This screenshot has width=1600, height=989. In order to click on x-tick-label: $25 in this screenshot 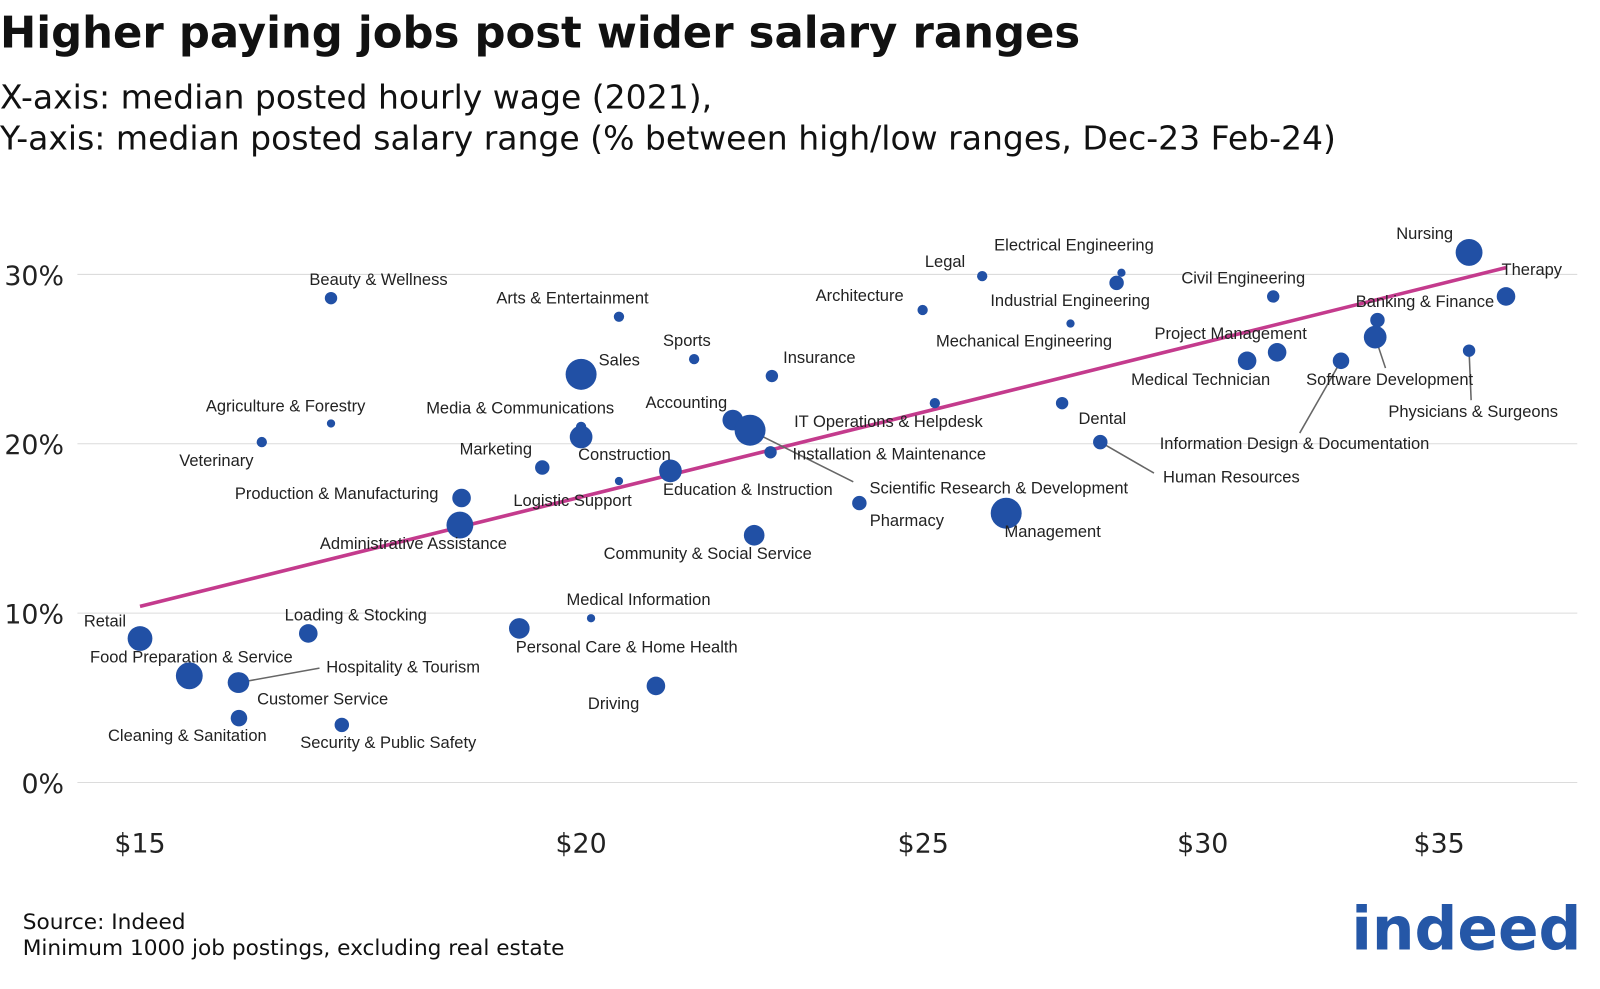, I will do `click(923, 844)`.